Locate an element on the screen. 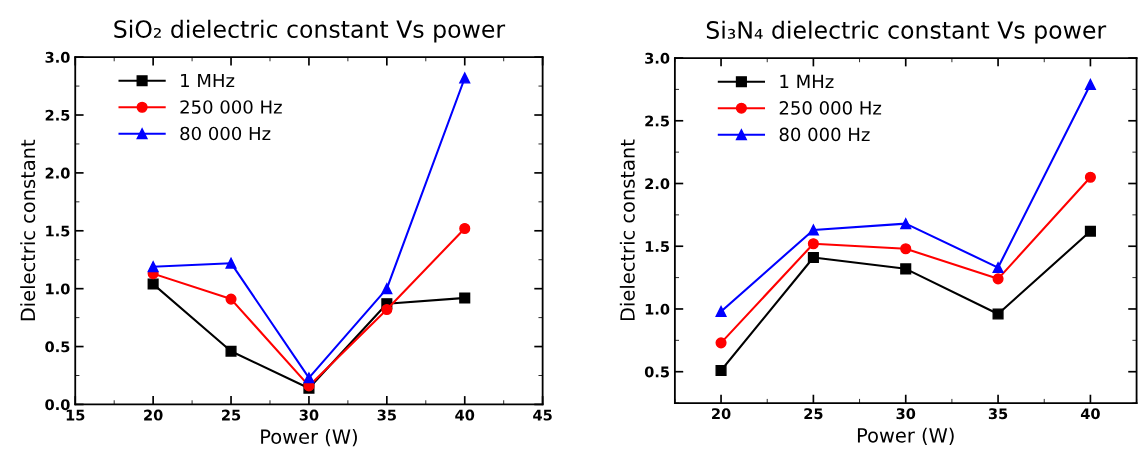  y-tick-label: 0.0 is located at coordinates (57, 405).